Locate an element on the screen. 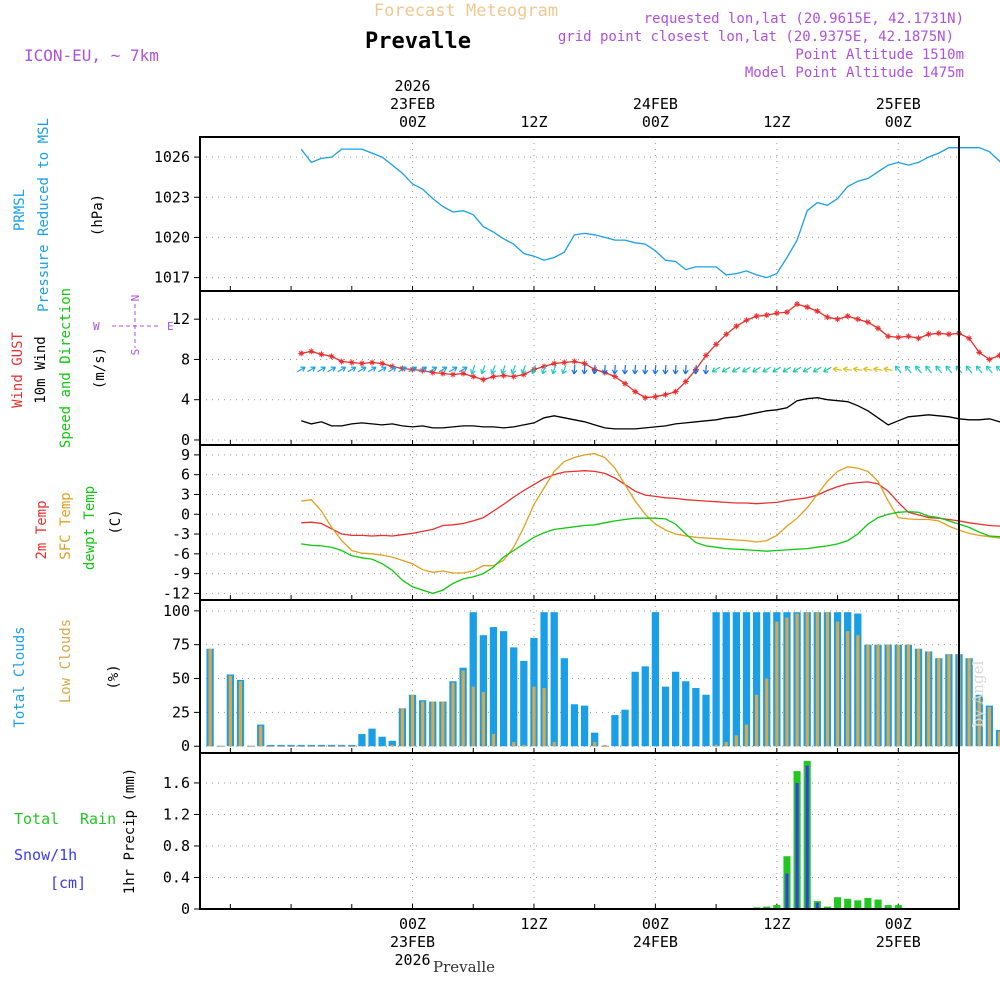  wind-gust-label: Wind GUST is located at coordinates (18, 370).